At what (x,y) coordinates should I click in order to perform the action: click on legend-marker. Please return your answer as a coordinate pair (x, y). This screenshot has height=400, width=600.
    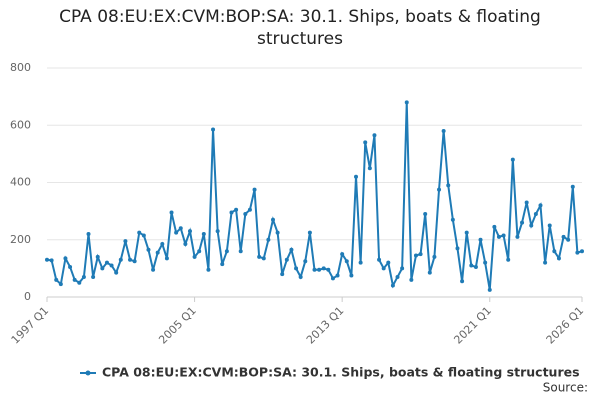
    Looking at the image, I should click on (88, 373).